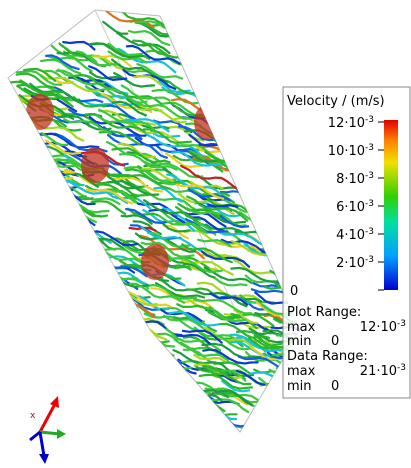  I want to click on z-axis-arrow, so click(42, 444).